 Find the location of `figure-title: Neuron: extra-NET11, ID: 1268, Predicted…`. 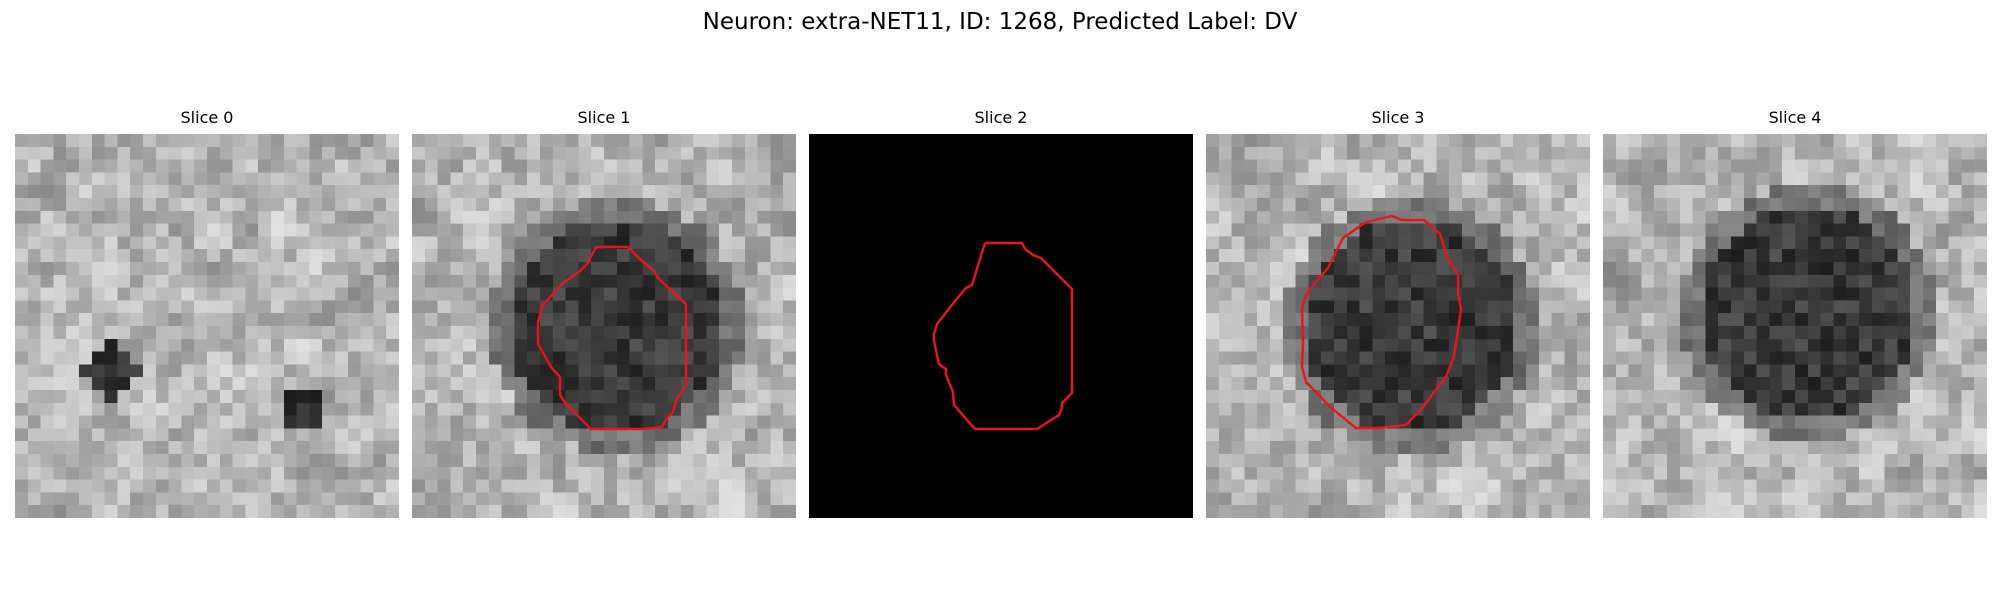

figure-title: Neuron: extra-NET11, ID: 1268, Predicted… is located at coordinates (1000, 22).